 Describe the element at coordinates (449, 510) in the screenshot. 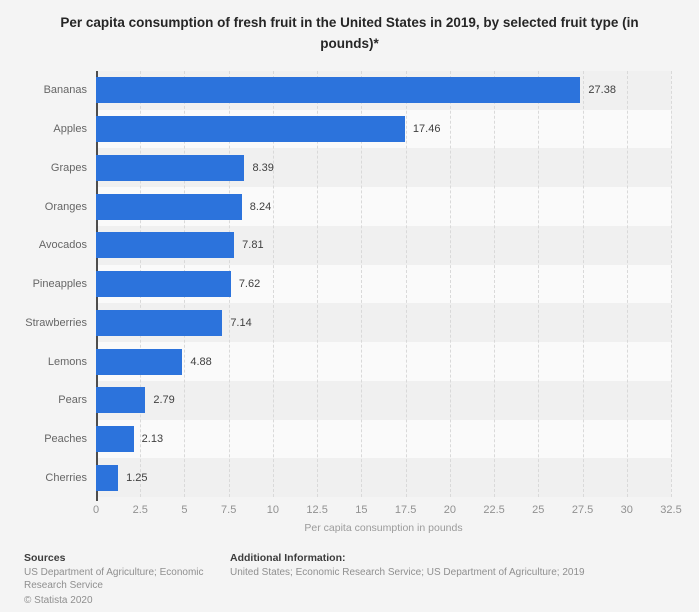

I see `x-axis-tick-label: 20` at that location.